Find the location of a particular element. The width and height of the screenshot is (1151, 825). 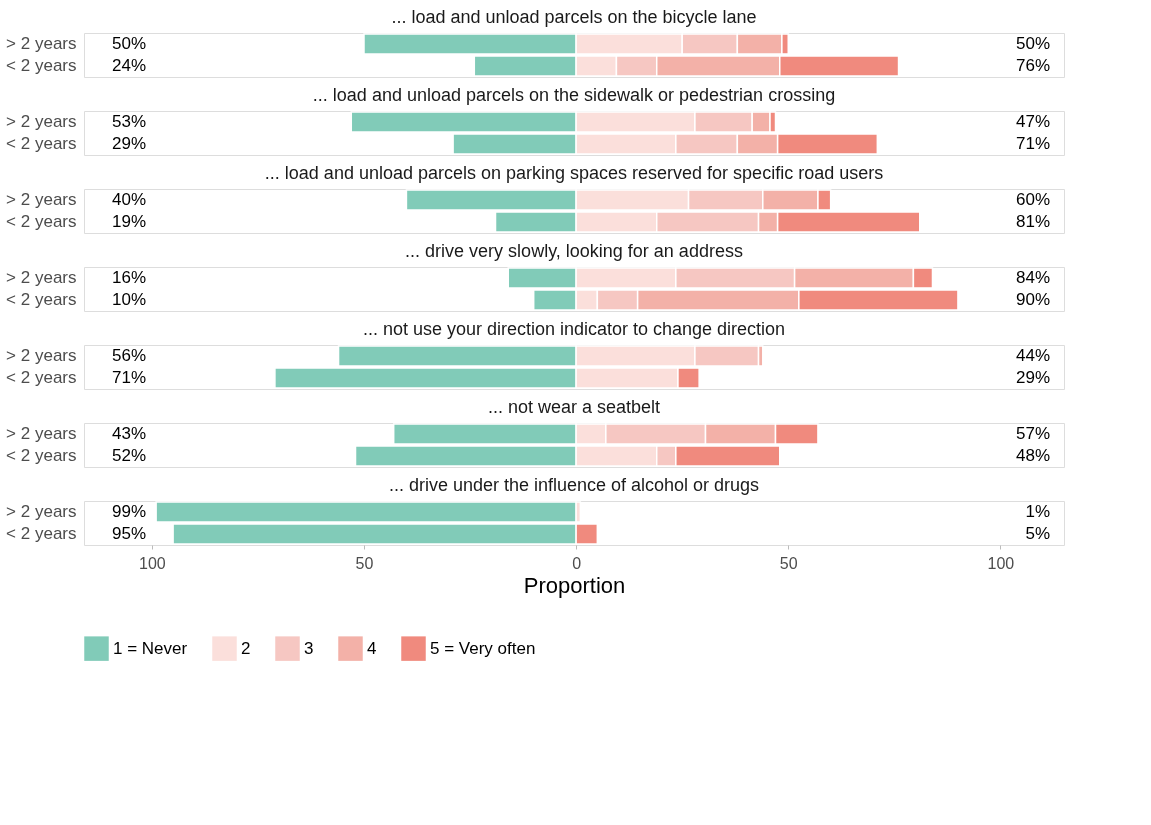

chart-title: ... not wear a seatbelt is located at coordinates (574, 407).